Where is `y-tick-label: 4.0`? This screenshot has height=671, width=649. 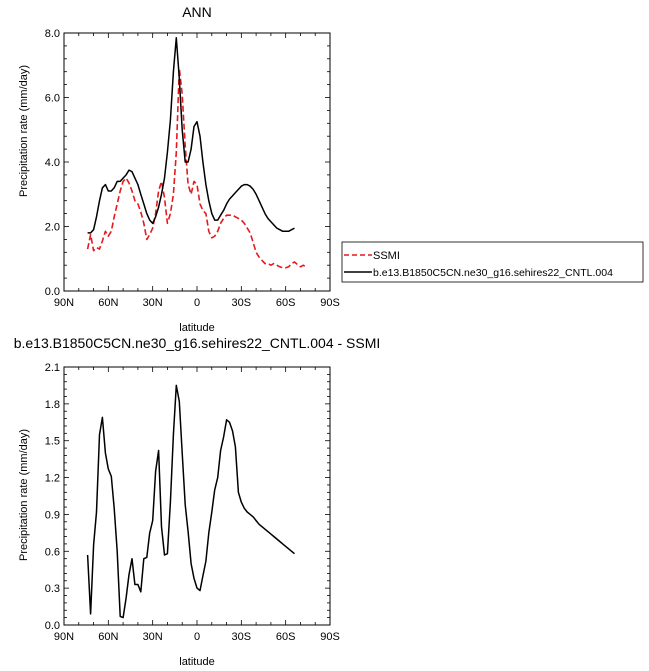
y-tick-label: 4.0 is located at coordinates (52, 163).